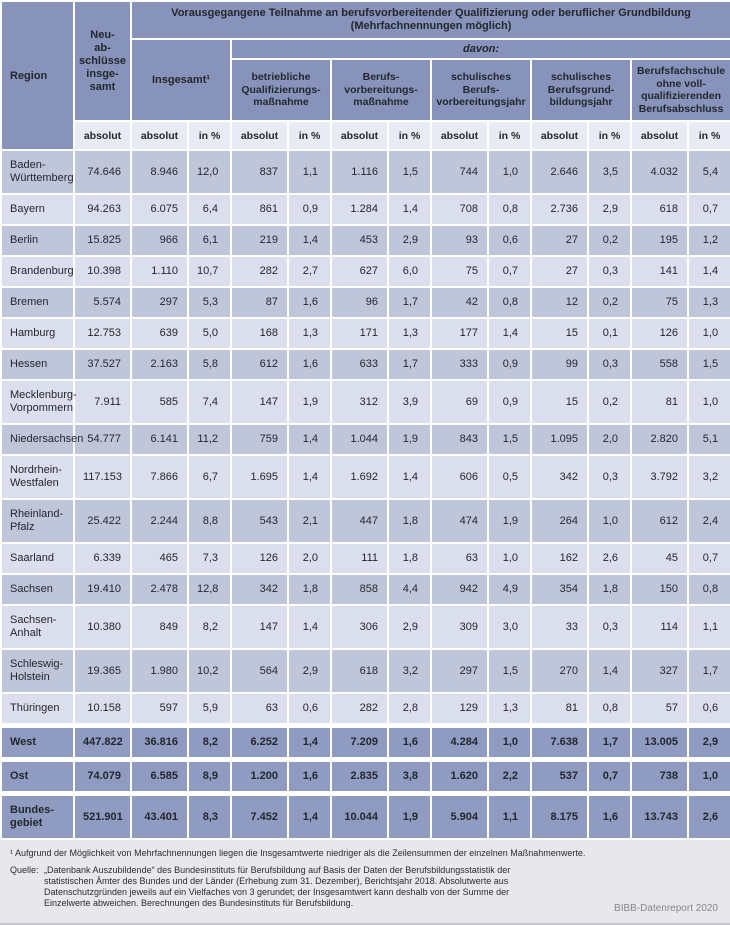 This screenshot has height=925, width=730. Describe the element at coordinates (159, 776) in the screenshot. I see `value-cell: 6.585` at that location.